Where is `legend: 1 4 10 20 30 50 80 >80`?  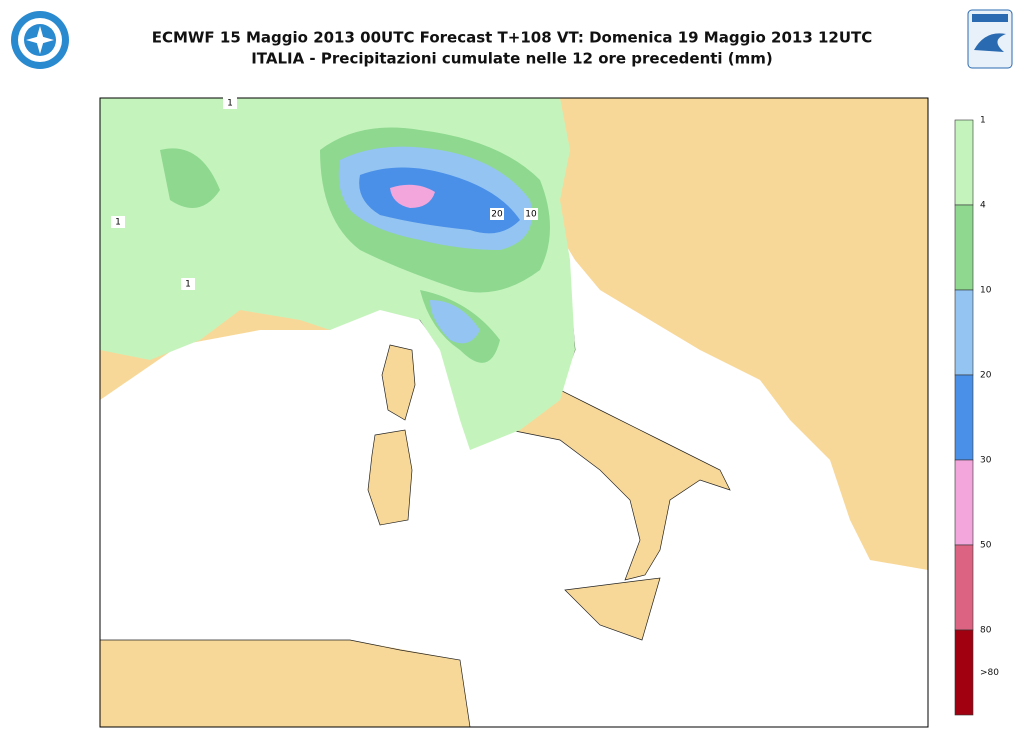 legend: 1 4 10 20 30 50 80 >80 is located at coordinates (976, 416).